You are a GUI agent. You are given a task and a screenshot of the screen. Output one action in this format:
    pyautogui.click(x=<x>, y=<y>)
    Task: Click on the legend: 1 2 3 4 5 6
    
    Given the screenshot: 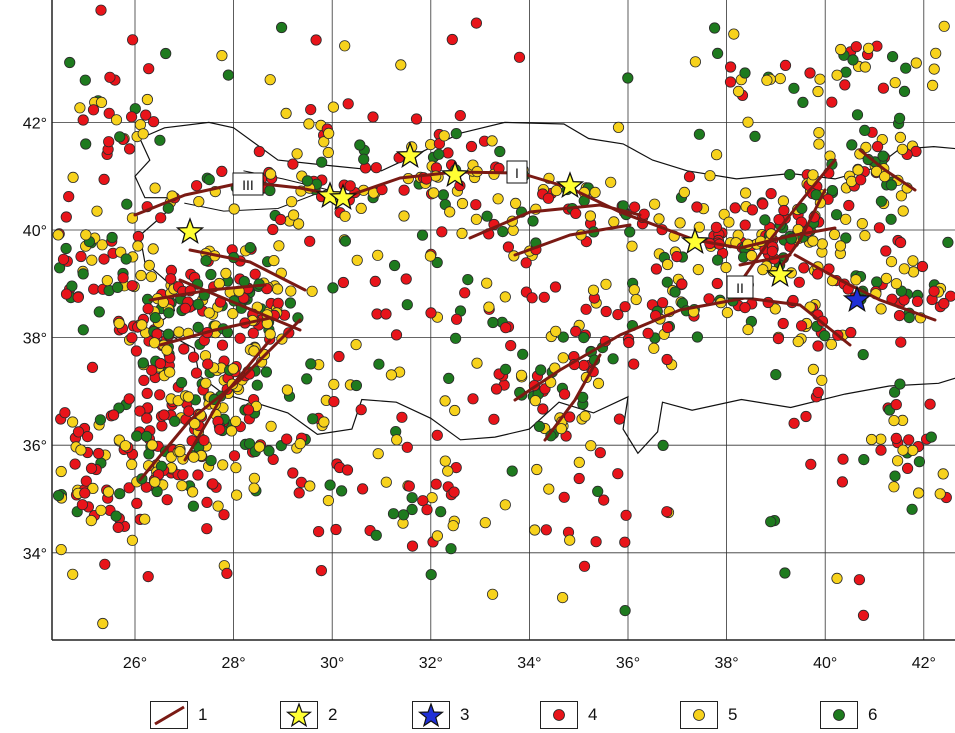 What is the action you would take?
    pyautogui.click(x=540, y=716)
    